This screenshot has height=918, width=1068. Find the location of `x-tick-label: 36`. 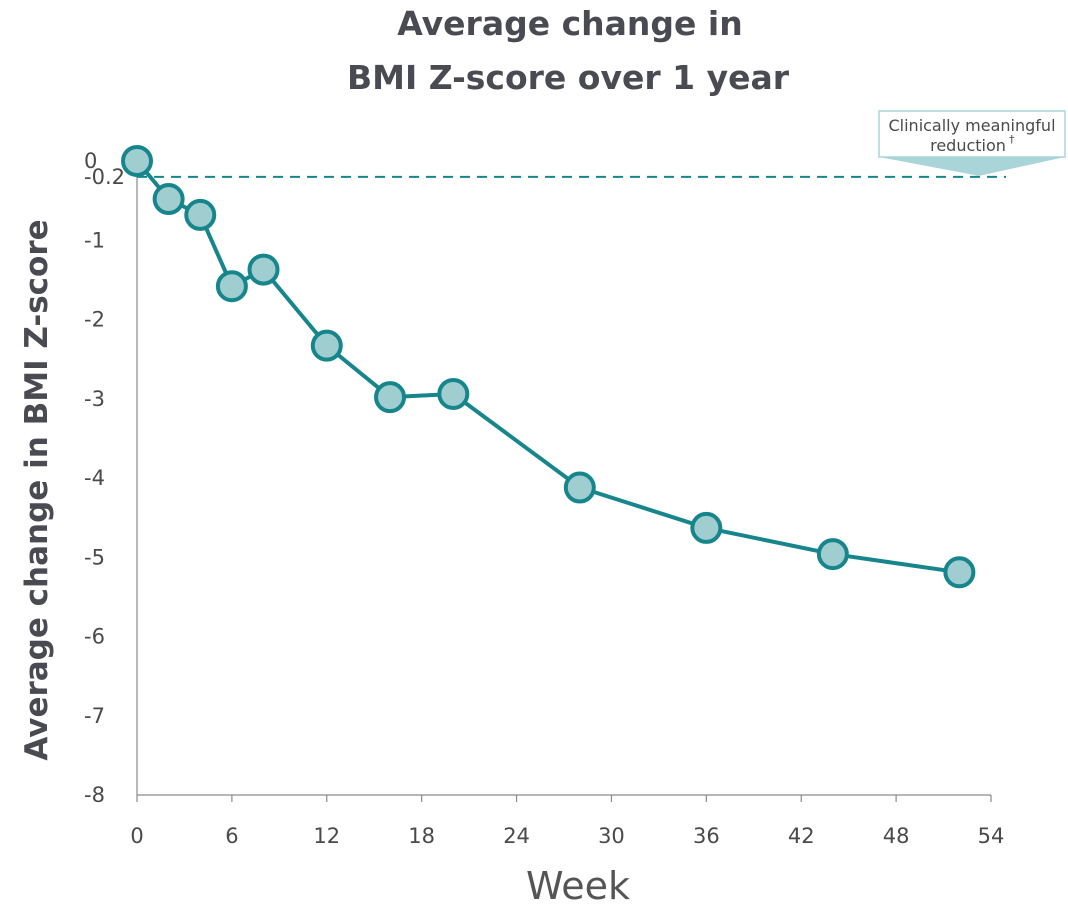

x-tick-label: 36 is located at coordinates (706, 836).